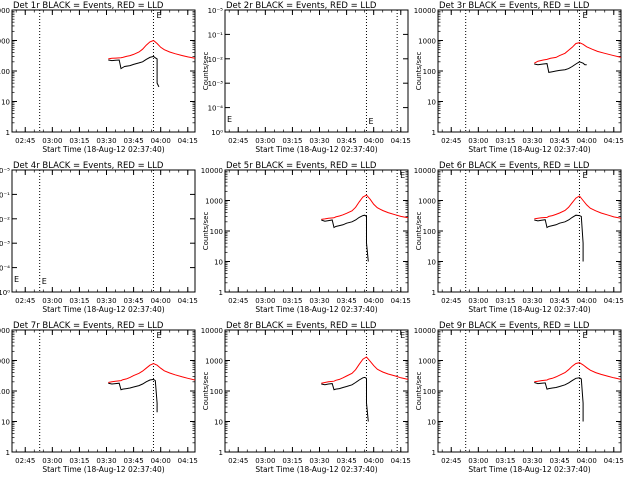 This screenshot has height=480, width=640. Describe the element at coordinates (5, 220) in the screenshot. I see `y-tick-label: 10⁻²` at that location.